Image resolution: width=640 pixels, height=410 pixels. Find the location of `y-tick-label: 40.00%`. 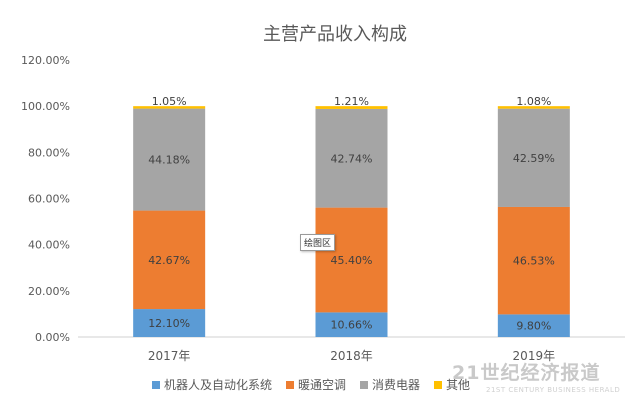

y-tick-label: 40.00% is located at coordinates (49, 245).